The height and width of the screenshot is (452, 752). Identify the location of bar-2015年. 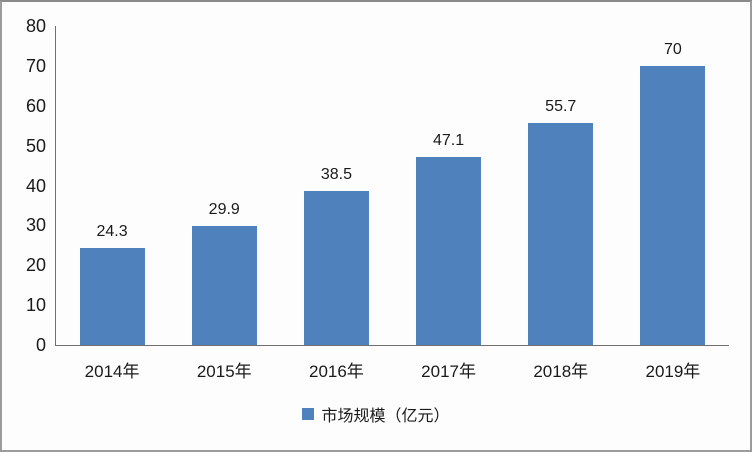
(224, 285).